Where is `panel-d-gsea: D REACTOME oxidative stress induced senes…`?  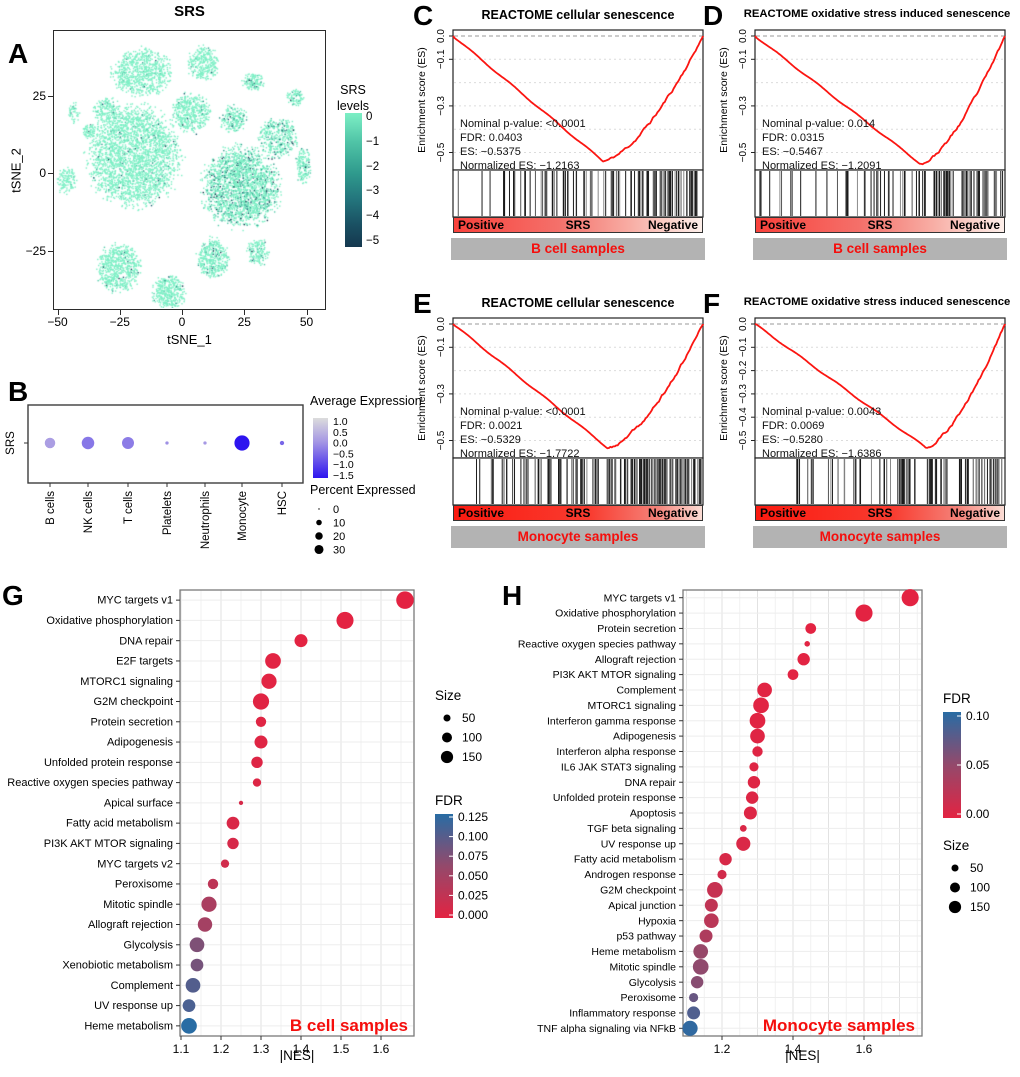 panel-d-gsea: D REACTOME oxidative stress induced senes… is located at coordinates (860, 144).